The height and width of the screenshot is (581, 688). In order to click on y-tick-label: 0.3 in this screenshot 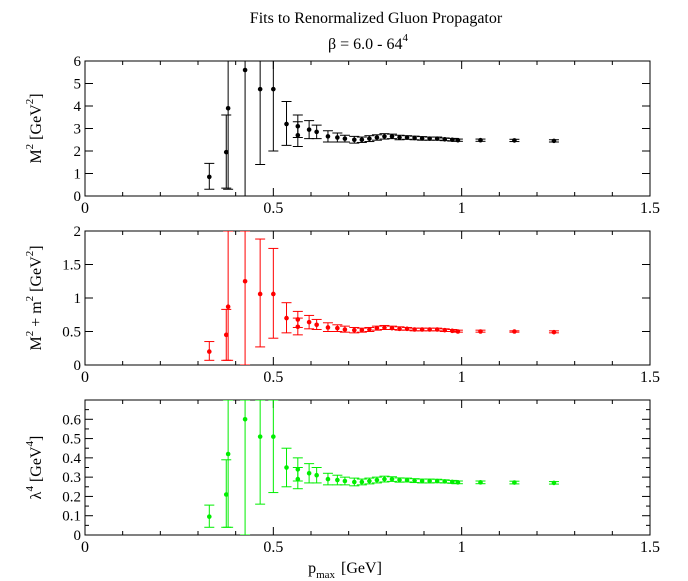, I will do `click(71, 478)`.